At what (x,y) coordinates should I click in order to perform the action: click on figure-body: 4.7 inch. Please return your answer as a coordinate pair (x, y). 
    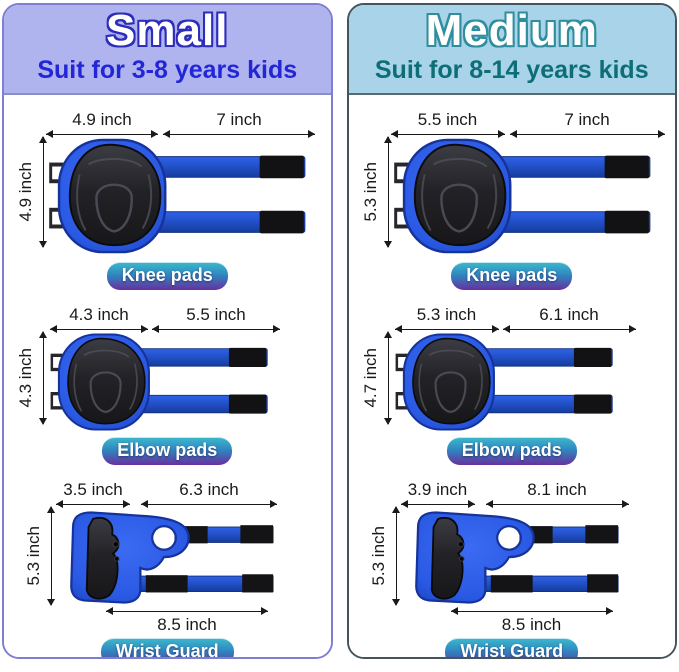
    Looking at the image, I should click on (512, 383).